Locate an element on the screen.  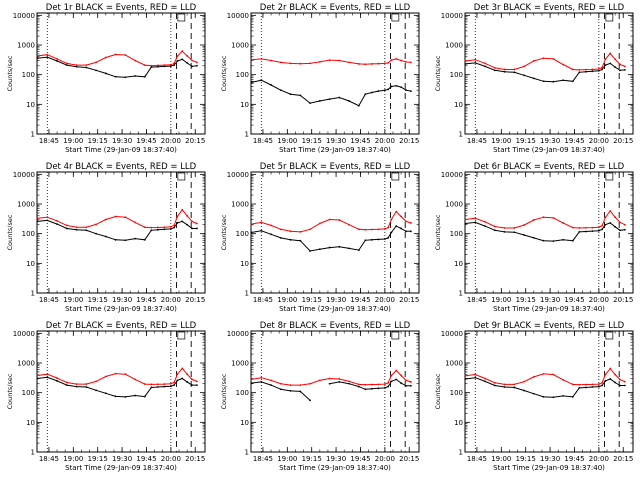
x-axis-label: Start Time (29-Jan-09 18:37:40) is located at coordinates (121, 468).